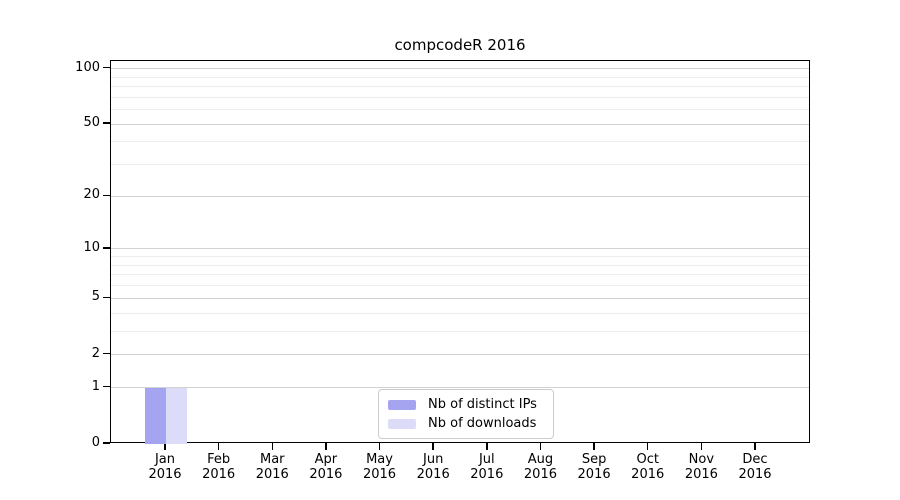 The width and height of the screenshot is (900, 500). I want to click on x-tick-label-jul: Jul 2016, so click(487, 467).